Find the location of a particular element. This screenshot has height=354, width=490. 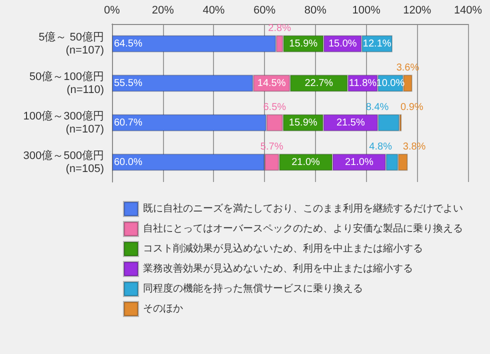

legend-label: 自社にとってはオーバースペックのため、より安価な製品に乗り換える is located at coordinates (303, 228).